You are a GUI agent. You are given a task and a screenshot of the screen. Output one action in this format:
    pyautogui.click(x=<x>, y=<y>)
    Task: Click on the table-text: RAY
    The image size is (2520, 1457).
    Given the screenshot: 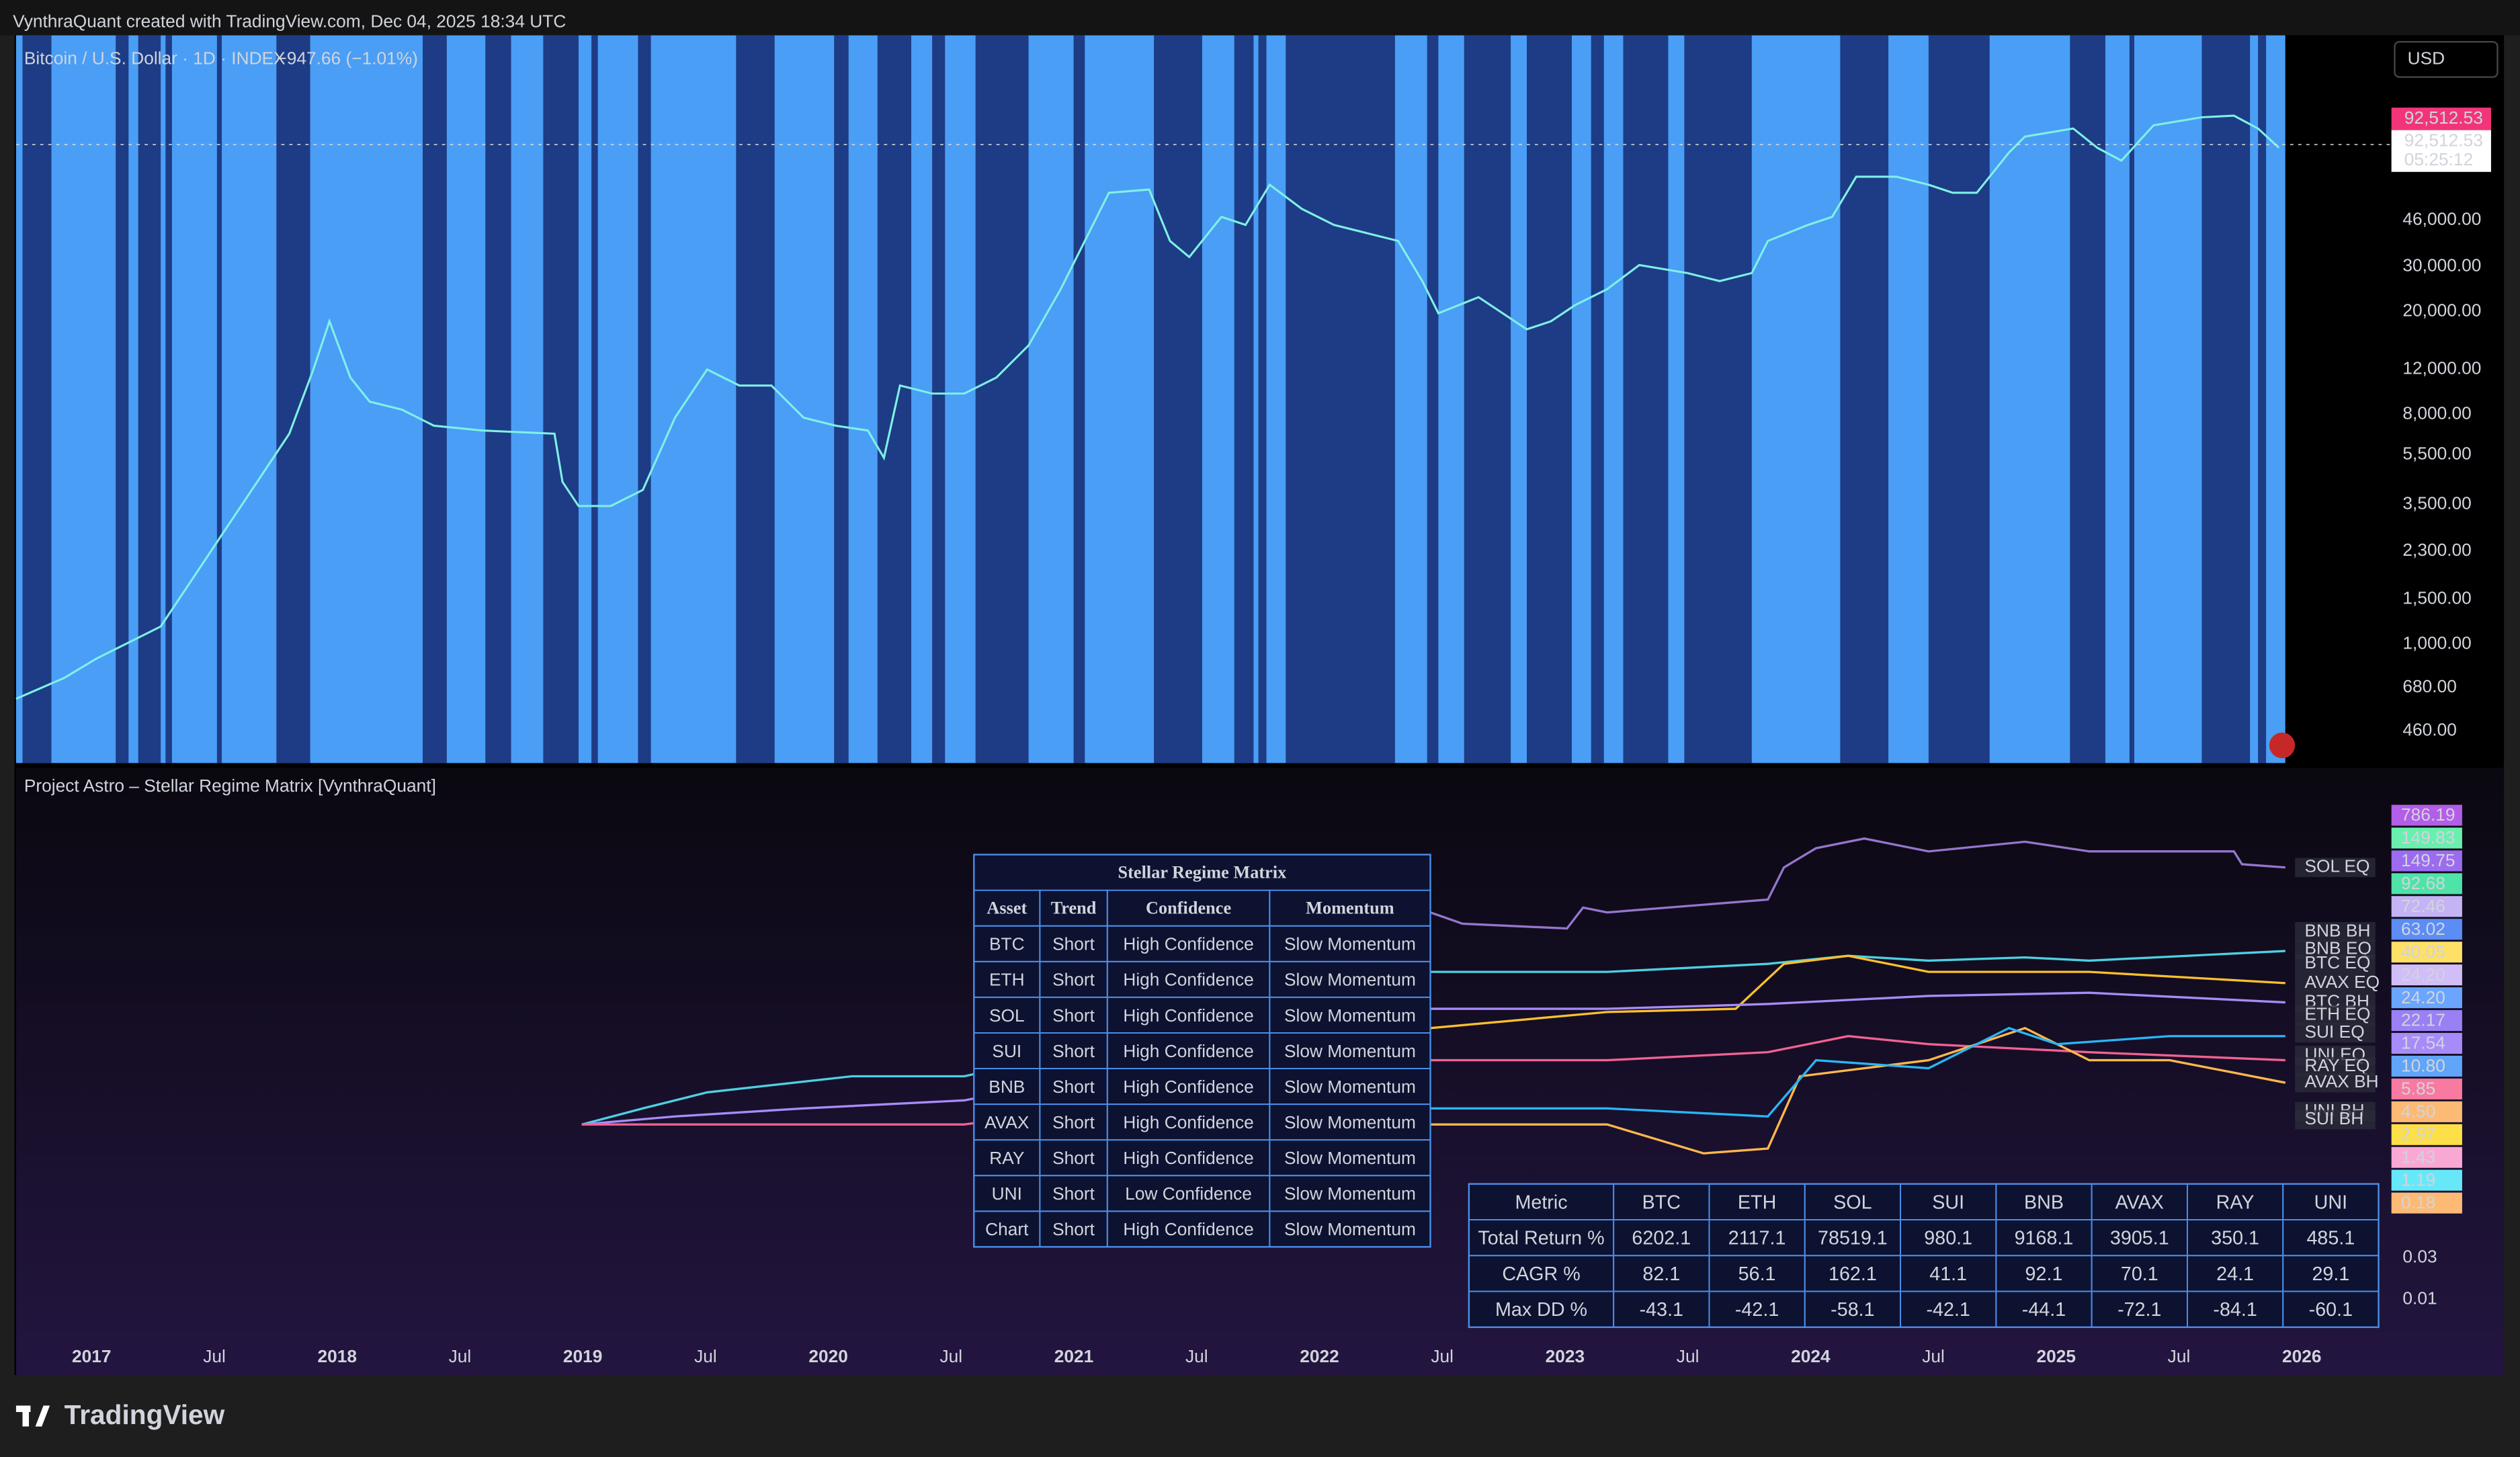 What is the action you would take?
    pyautogui.click(x=2236, y=1202)
    